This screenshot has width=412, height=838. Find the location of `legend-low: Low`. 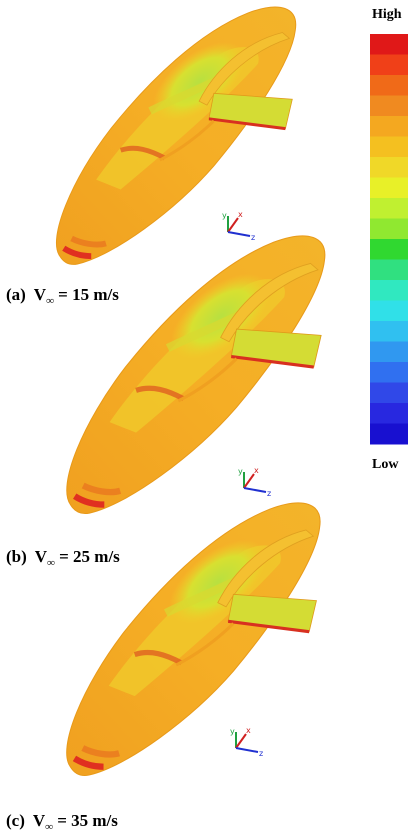

legend-low: Low is located at coordinates (385, 464).